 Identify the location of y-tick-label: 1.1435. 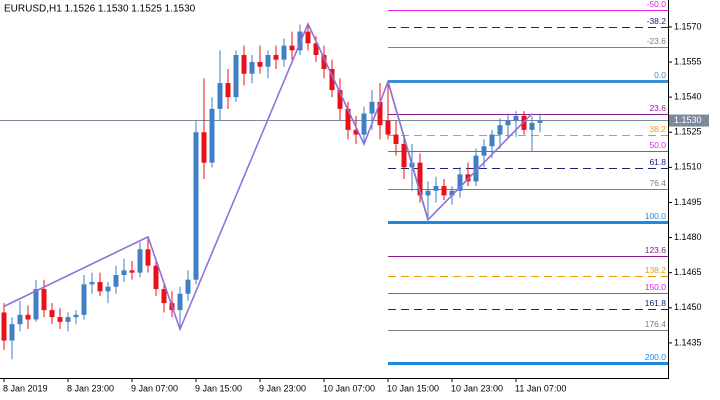
(688, 342).